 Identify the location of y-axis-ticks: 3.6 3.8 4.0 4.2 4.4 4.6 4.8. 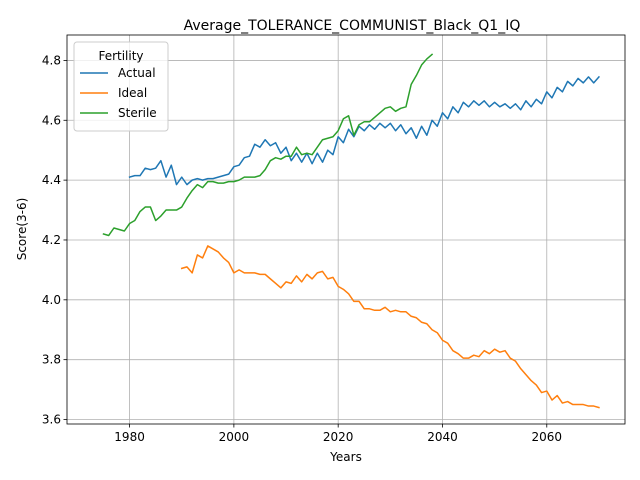
(54, 240).